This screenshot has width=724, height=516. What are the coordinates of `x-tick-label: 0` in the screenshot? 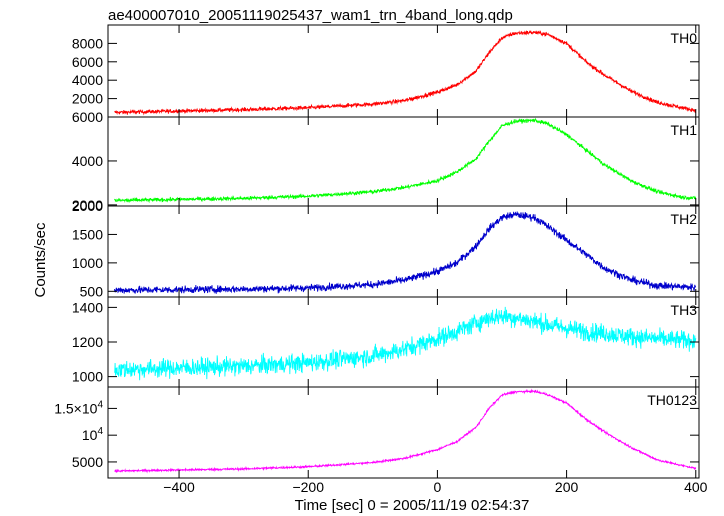 It's located at (438, 487).